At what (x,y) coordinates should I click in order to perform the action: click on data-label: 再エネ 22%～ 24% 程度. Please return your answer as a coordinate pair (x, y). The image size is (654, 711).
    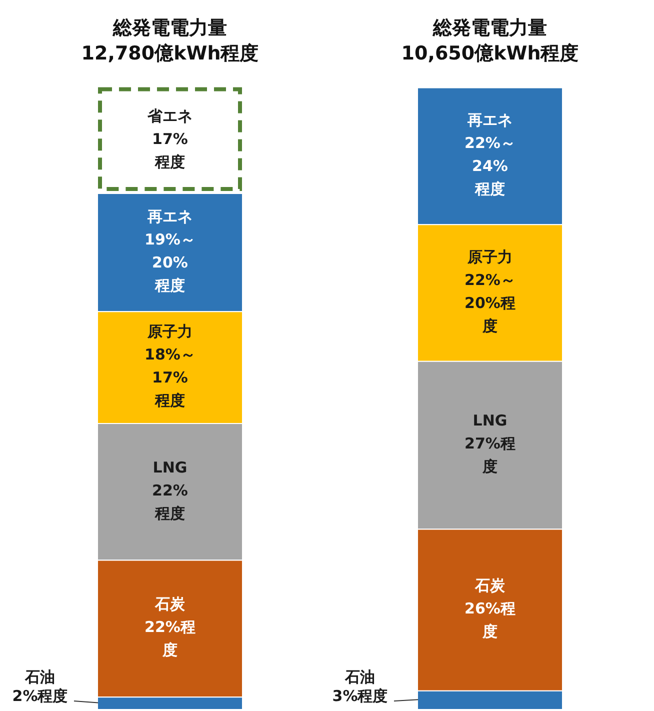
    Looking at the image, I should click on (490, 154).